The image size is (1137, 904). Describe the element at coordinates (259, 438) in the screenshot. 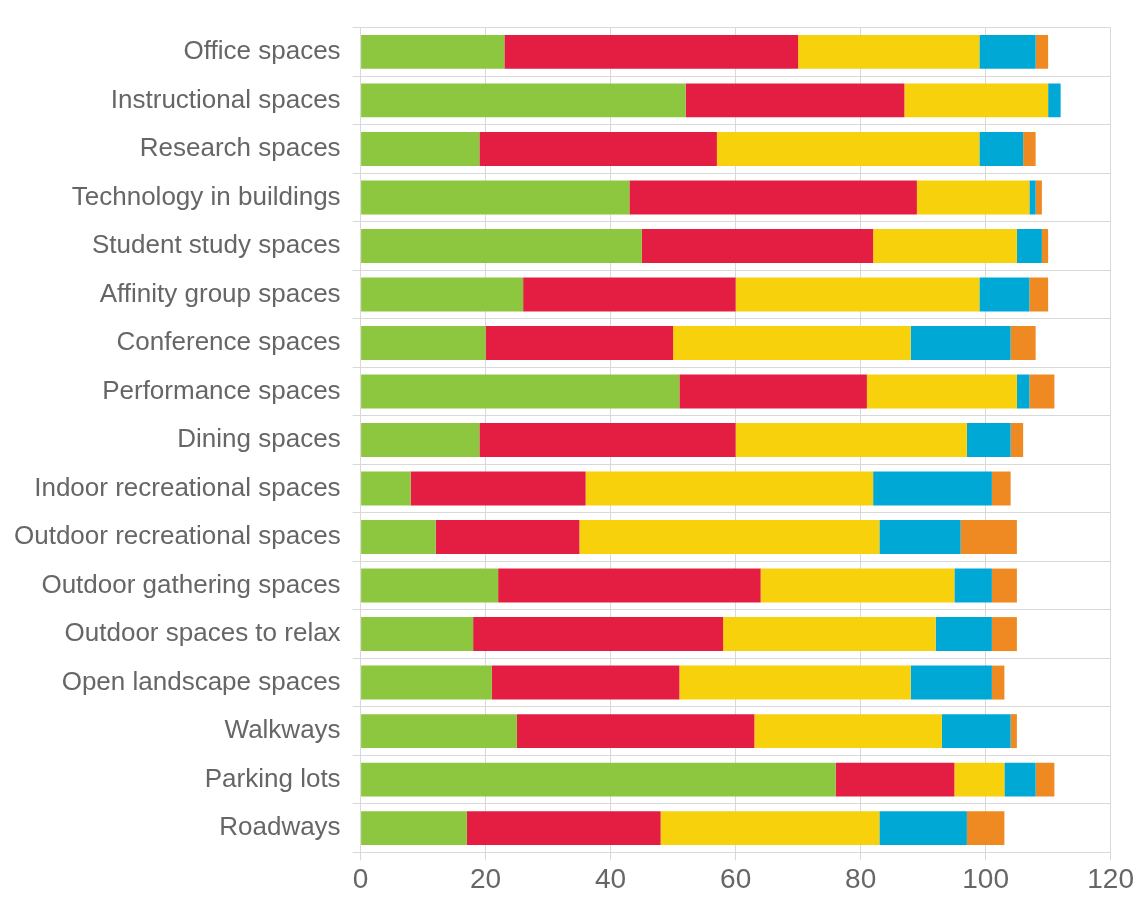

I see `y-tick-label: Dining spaces` at that location.